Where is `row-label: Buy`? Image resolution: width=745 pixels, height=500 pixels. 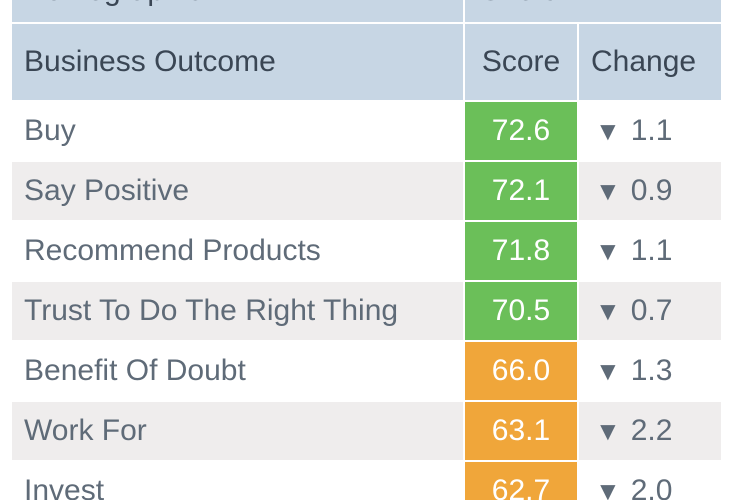 row-label: Buy is located at coordinates (50, 130).